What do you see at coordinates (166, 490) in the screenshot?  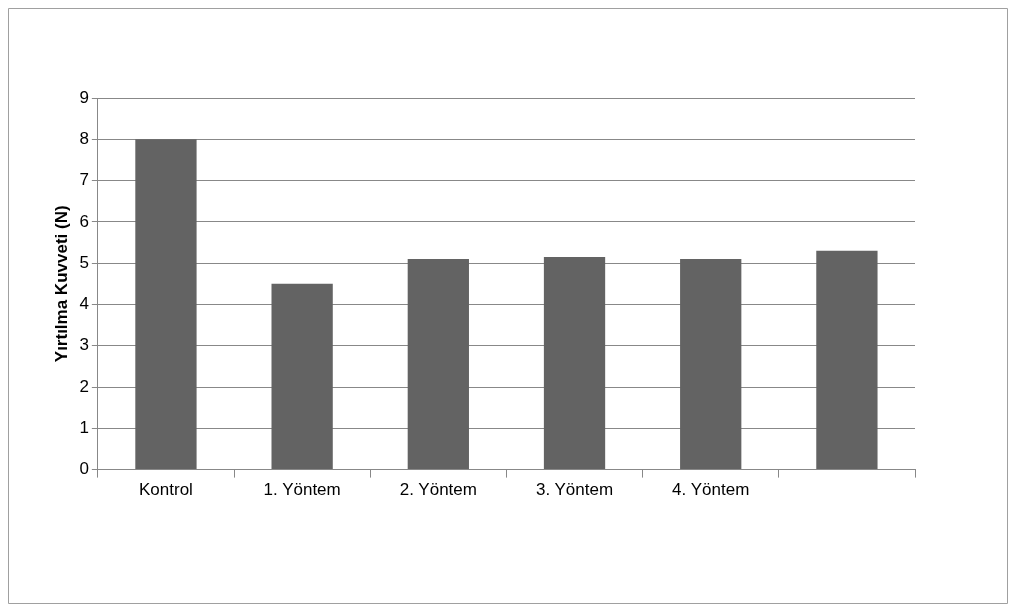 I see `x-tick-label: Kontrol` at bounding box center [166, 490].